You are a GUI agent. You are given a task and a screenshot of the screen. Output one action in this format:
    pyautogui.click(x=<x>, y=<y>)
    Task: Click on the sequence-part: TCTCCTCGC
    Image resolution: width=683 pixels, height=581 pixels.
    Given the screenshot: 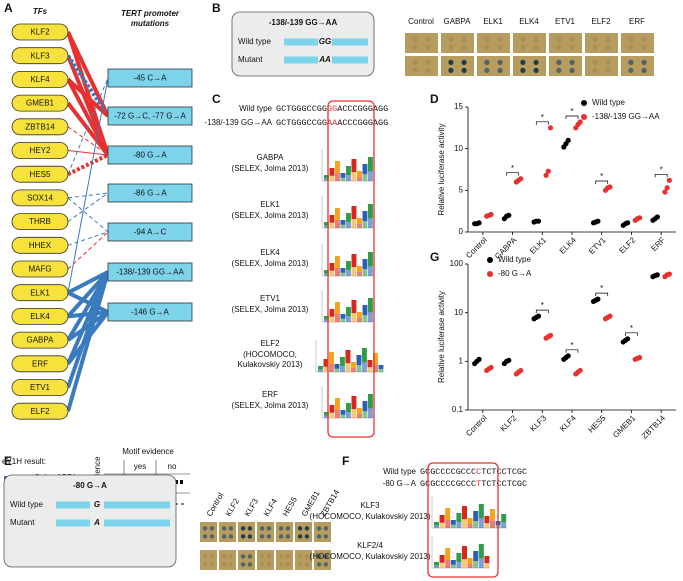 What is the action you would take?
    pyautogui.click(x=504, y=472)
    